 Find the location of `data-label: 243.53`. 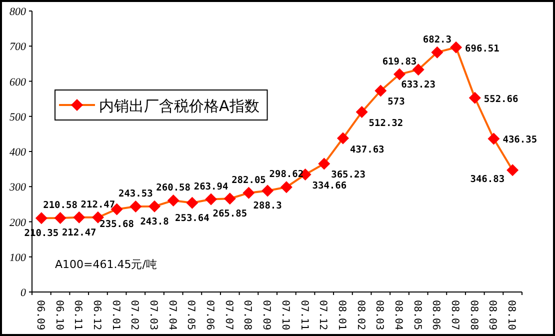

data-label: 243.53 is located at coordinates (136, 194).